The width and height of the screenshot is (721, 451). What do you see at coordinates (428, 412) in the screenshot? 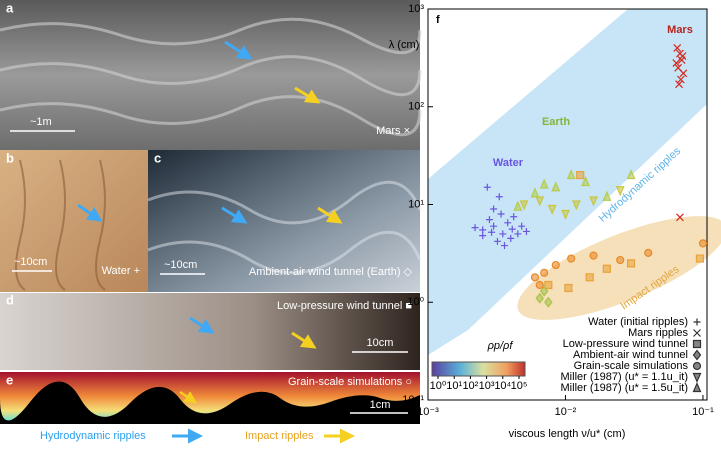
I see `x-tick-label: 10⁻³` at bounding box center [428, 412].